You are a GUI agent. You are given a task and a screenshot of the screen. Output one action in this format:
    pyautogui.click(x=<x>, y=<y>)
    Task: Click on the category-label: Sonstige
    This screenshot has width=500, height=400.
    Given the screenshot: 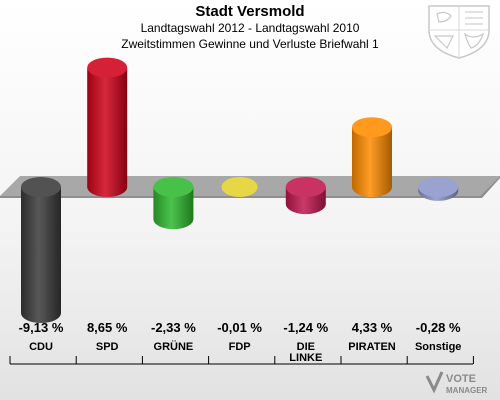 What is the action you would take?
    pyautogui.click(x=438, y=347)
    